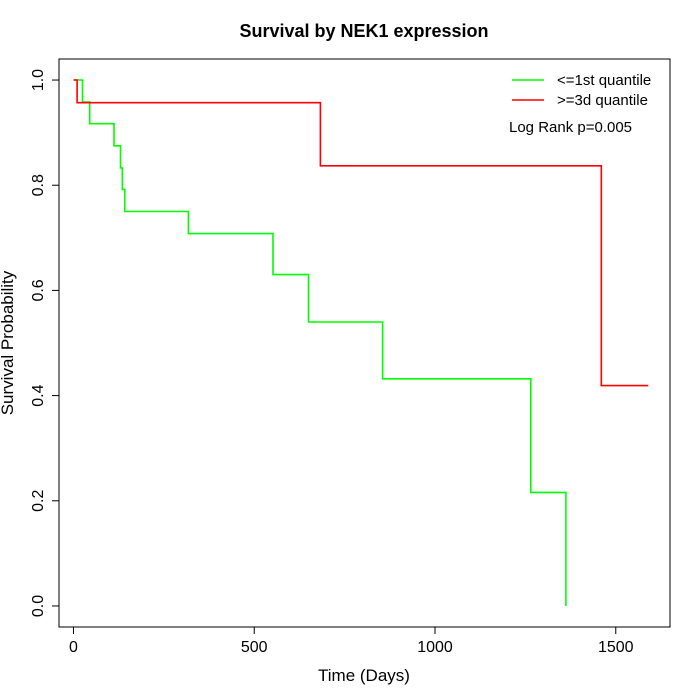 The image size is (700, 700). What do you see at coordinates (38, 395) in the screenshot?
I see `y-tick-label: 0.4` at bounding box center [38, 395].